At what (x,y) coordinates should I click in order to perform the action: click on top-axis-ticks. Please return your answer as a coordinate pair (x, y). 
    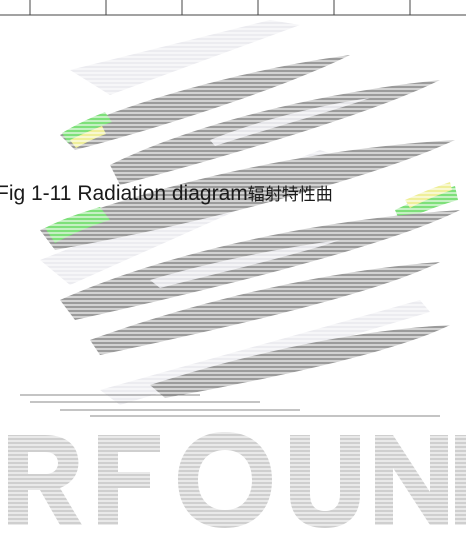
    Looking at the image, I should click on (233, 8).